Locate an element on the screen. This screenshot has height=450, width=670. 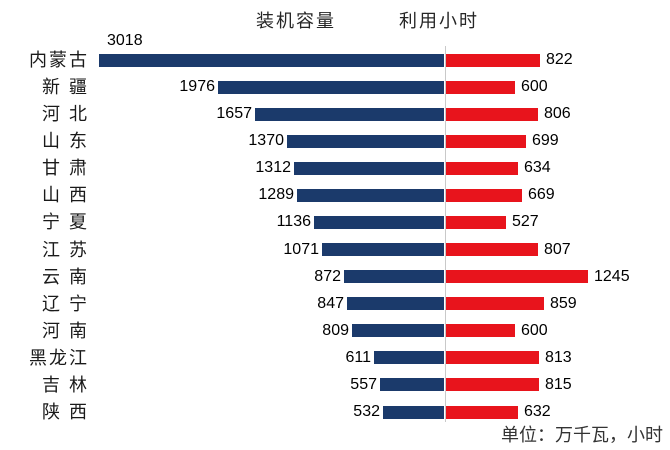
value-label-installed-capacity: 611 is located at coordinates (358, 357).